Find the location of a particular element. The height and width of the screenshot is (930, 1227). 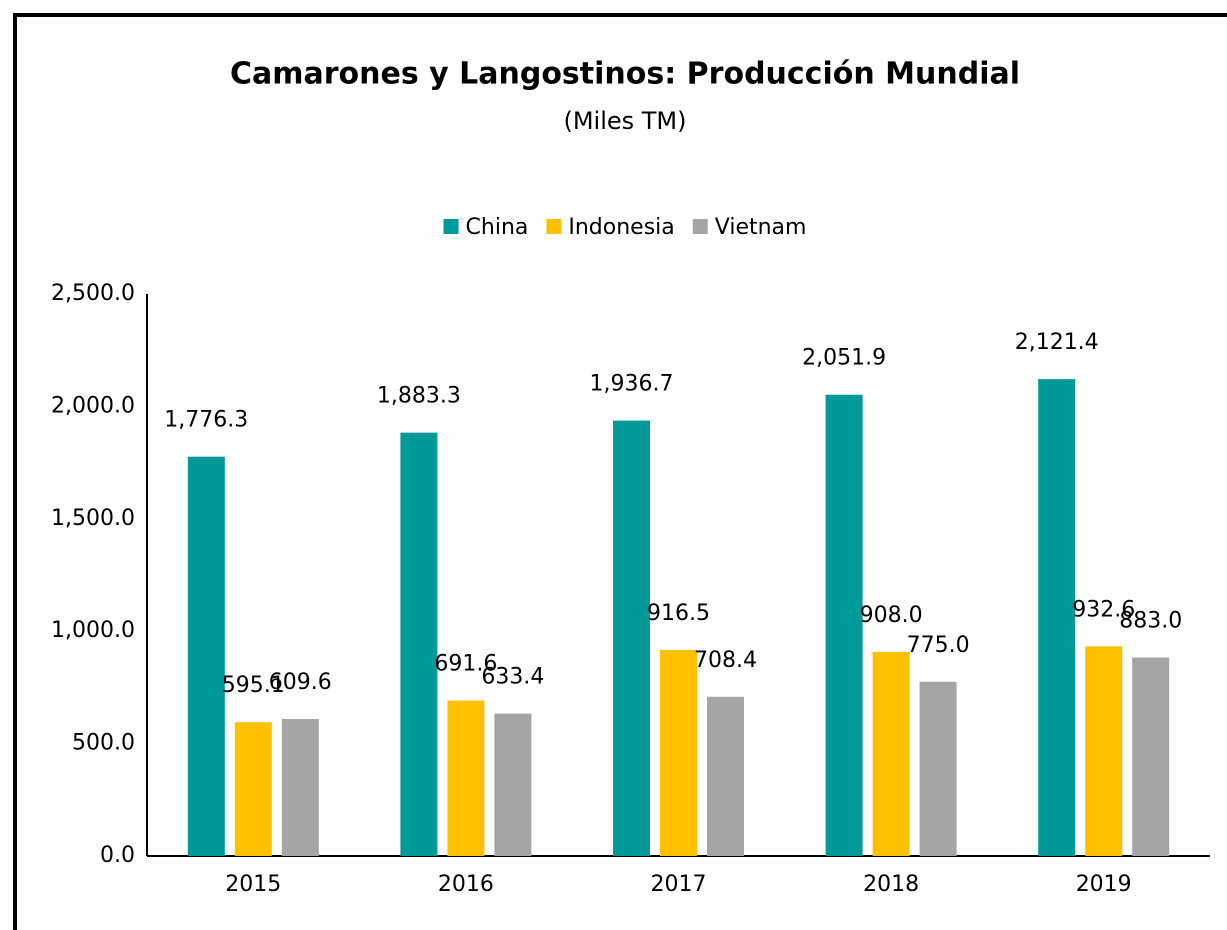

y-tick-label: 2,000.0 is located at coordinates (93, 405).